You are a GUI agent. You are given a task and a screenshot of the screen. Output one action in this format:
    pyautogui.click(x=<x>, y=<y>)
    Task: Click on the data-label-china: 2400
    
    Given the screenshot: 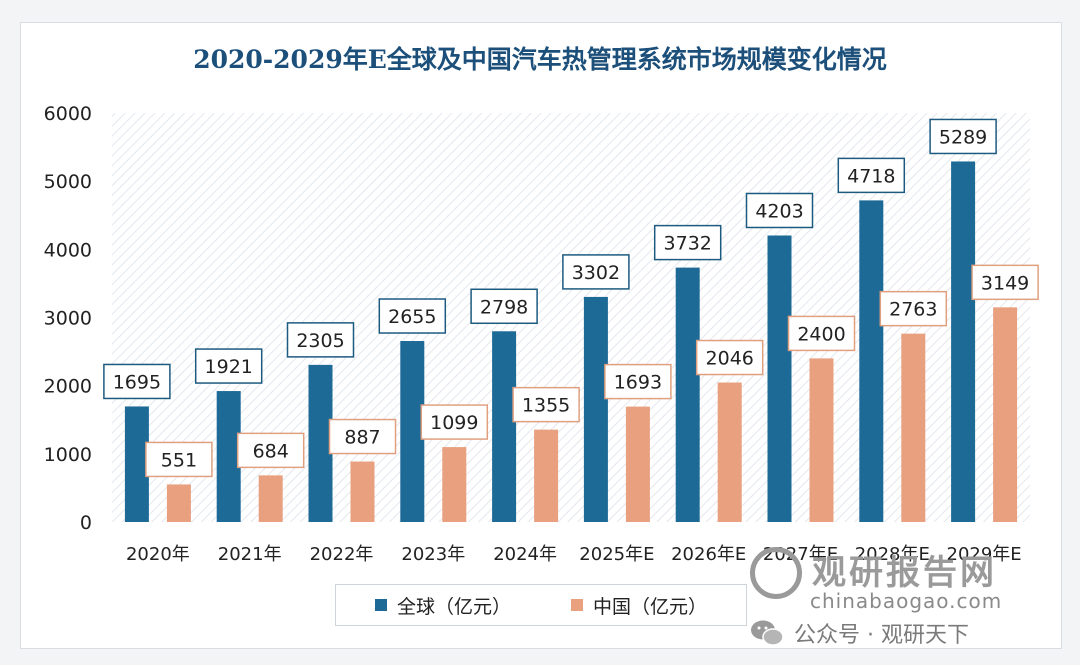 What is the action you would take?
    pyautogui.click(x=821, y=333)
    